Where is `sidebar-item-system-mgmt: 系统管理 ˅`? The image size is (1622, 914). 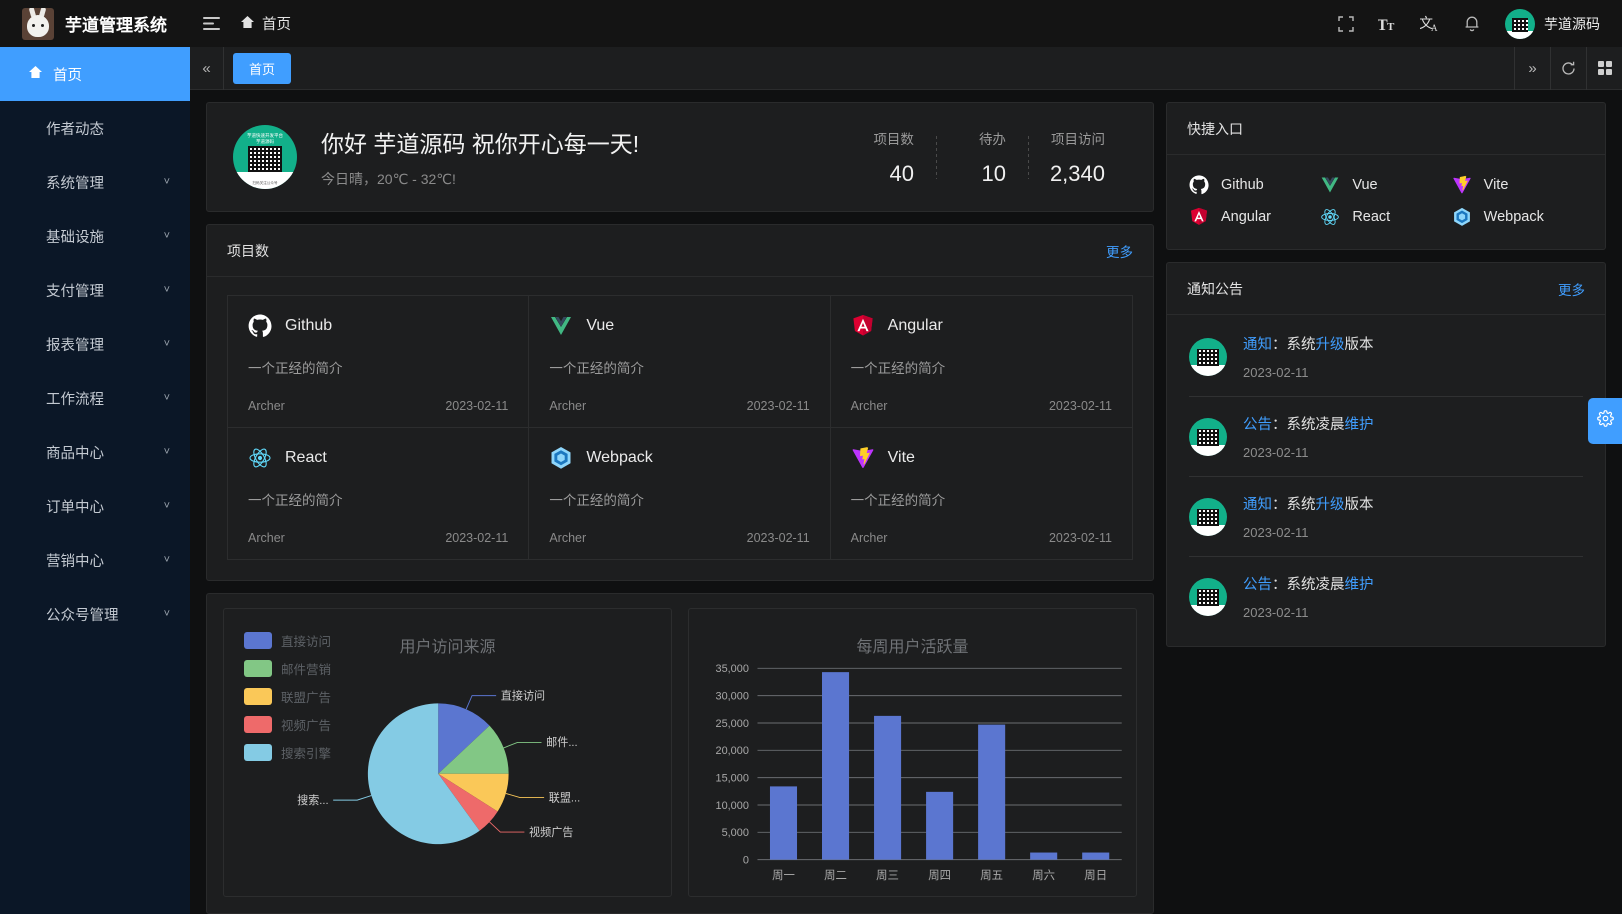
sidebar-item-system-mgmt: 系统管理 ˅ is located at coordinates (95, 182).